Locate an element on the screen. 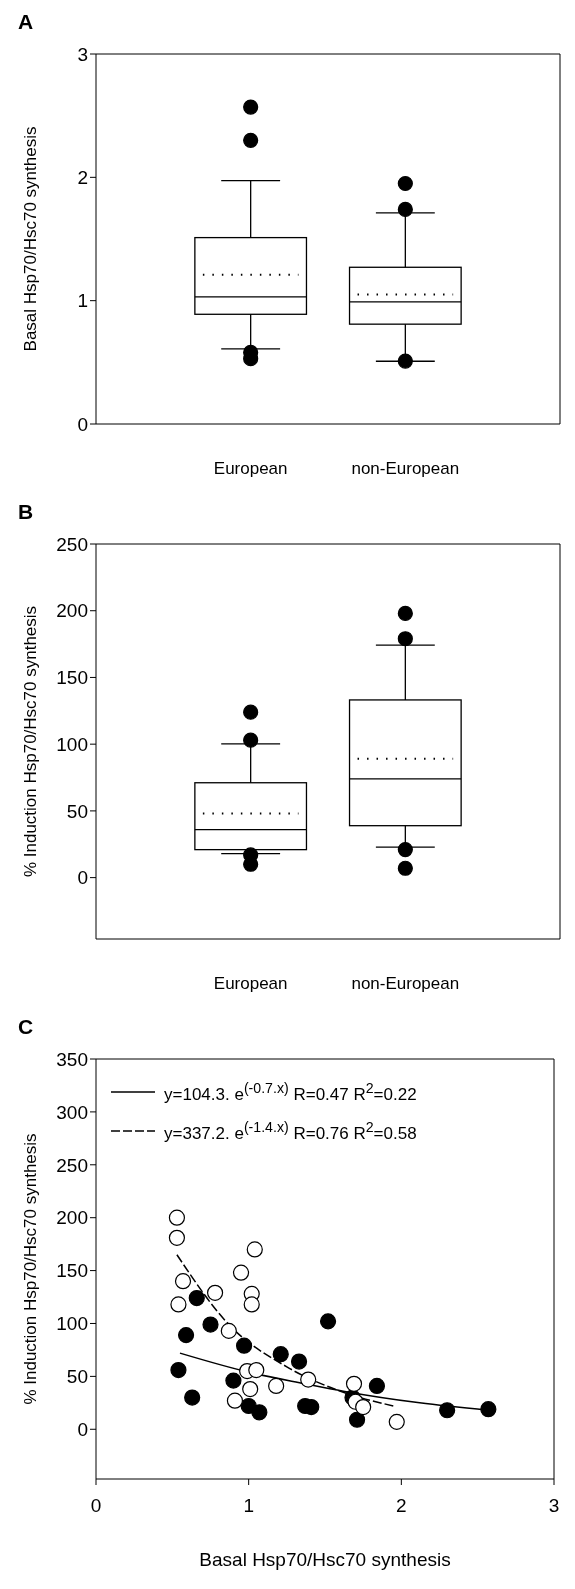  chart-title: B is located at coordinates (26, 512).